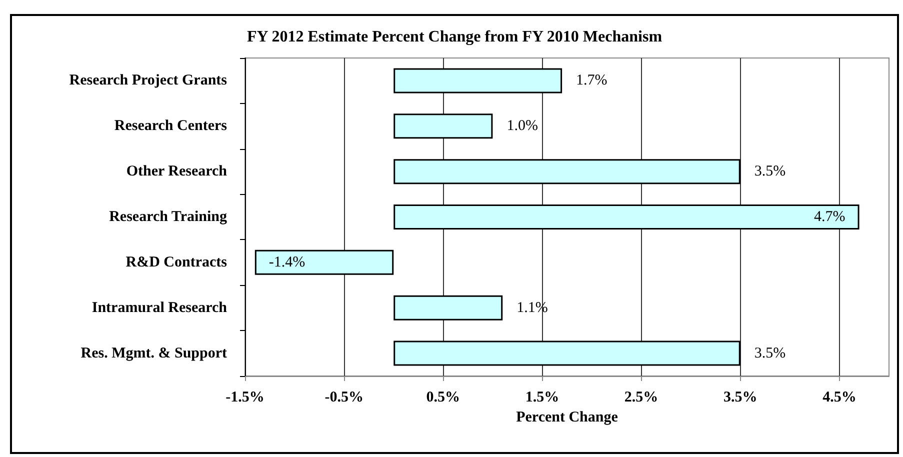 The width and height of the screenshot is (903, 457). What do you see at coordinates (839, 398) in the screenshot?
I see `x-tick-label: 4.5%` at bounding box center [839, 398].